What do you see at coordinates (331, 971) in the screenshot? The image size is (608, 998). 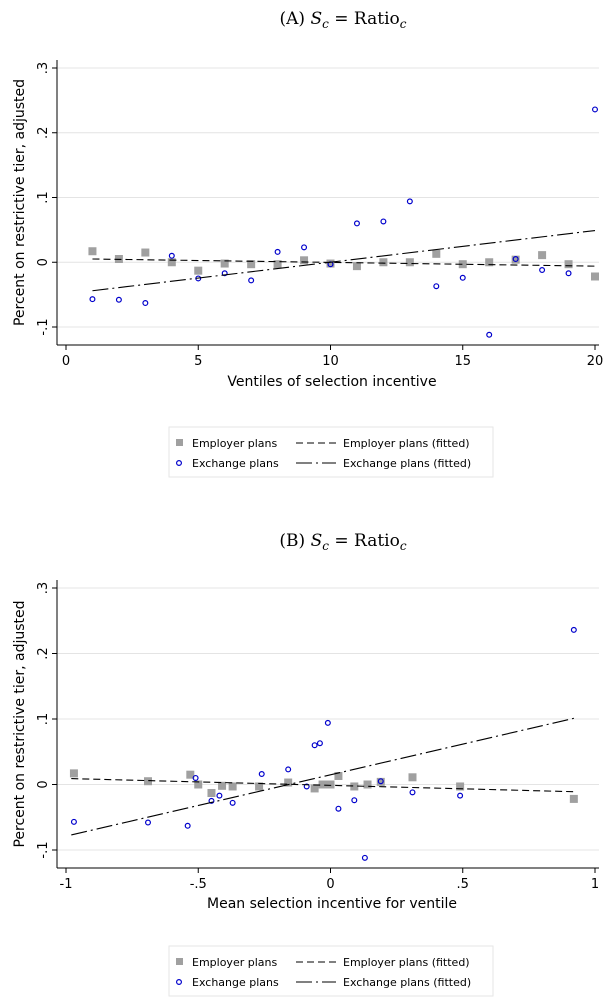 I see `legend-box` at bounding box center [331, 971].